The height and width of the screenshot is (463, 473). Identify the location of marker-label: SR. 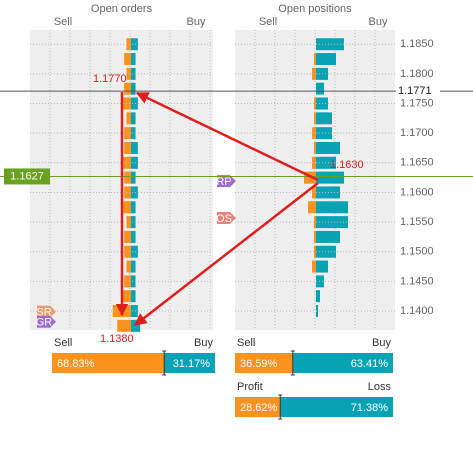
(43, 313).